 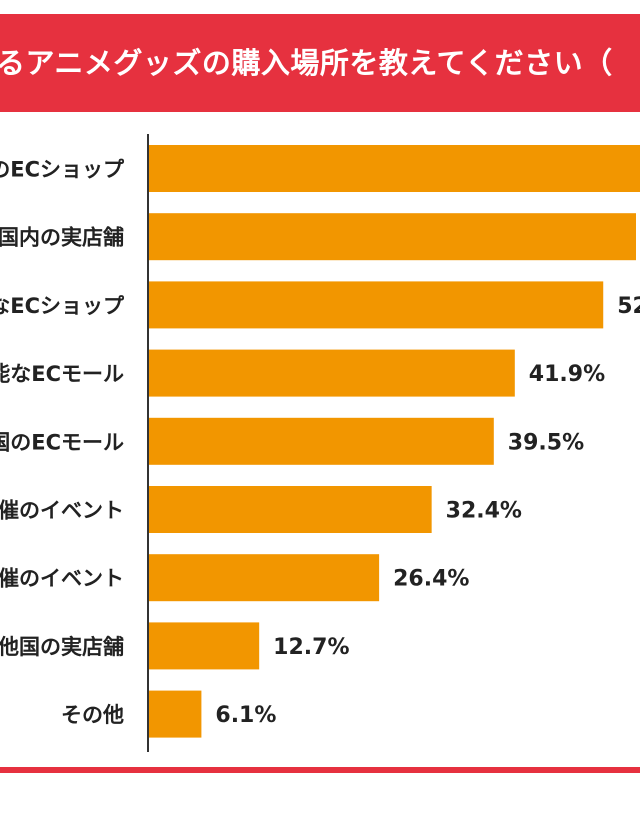 I want to click on title-banner: るアニメグッズの購入場所を教えてください（, so click(x=320, y=63).